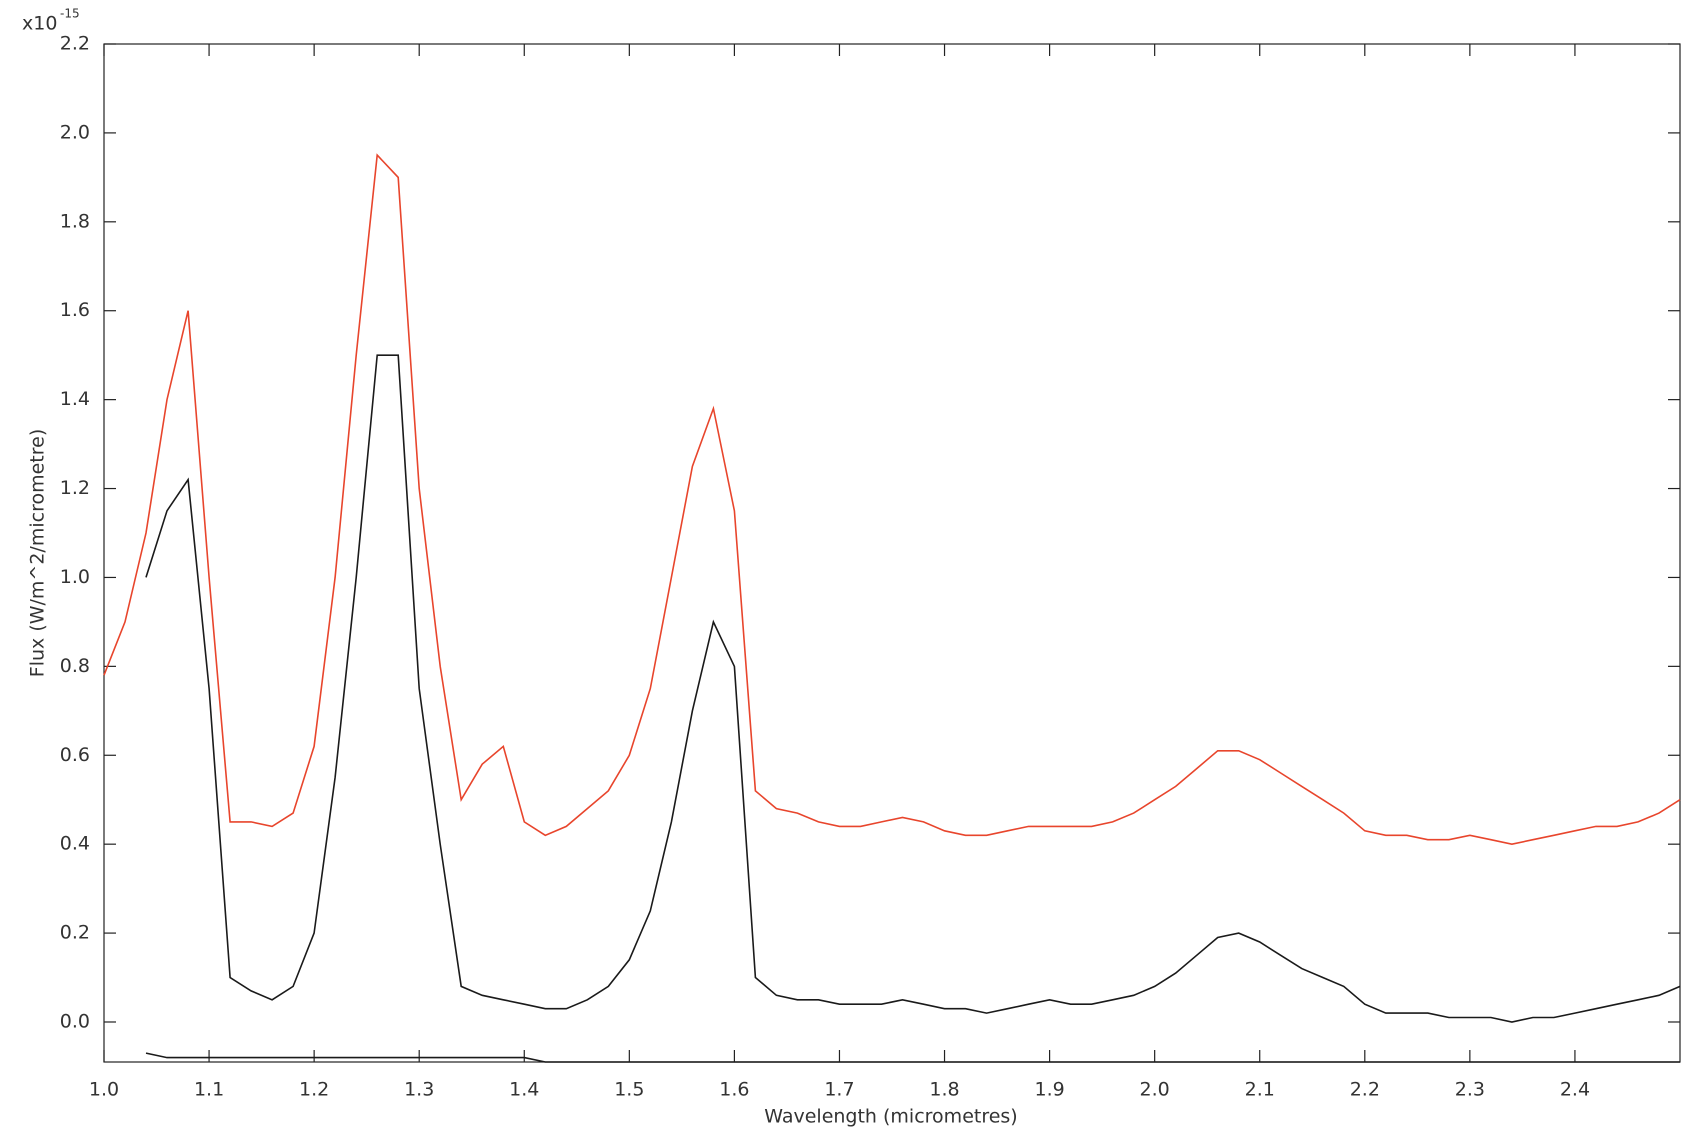 This screenshot has width=1703, height=1143. I want to click on y-tick-label: 0.4, so click(75, 844).